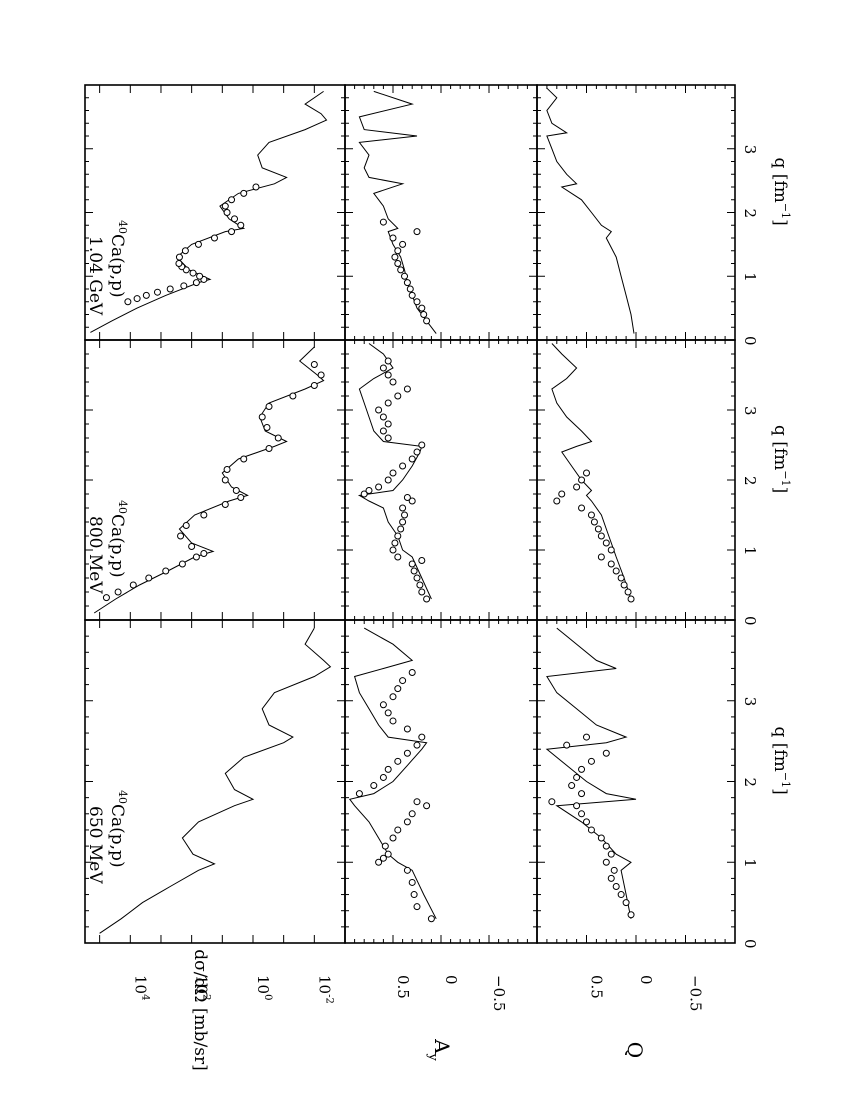 The width and height of the screenshot is (850, 1100). What do you see at coordinates (117, 266) in the screenshot?
I see `label-reaction: Ca(p,p)` at bounding box center [117, 266].